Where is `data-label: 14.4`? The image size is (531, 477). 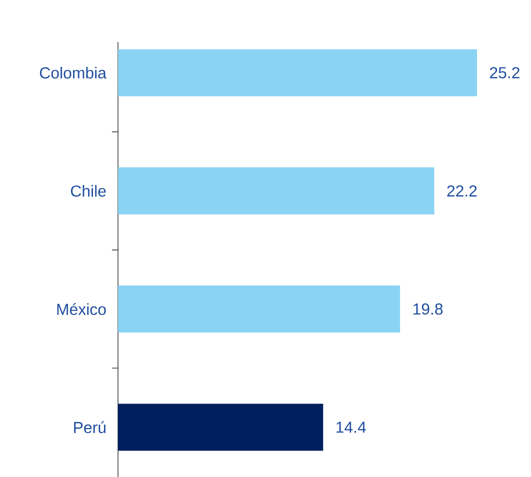
data-label: 14.4 is located at coordinates (351, 427).